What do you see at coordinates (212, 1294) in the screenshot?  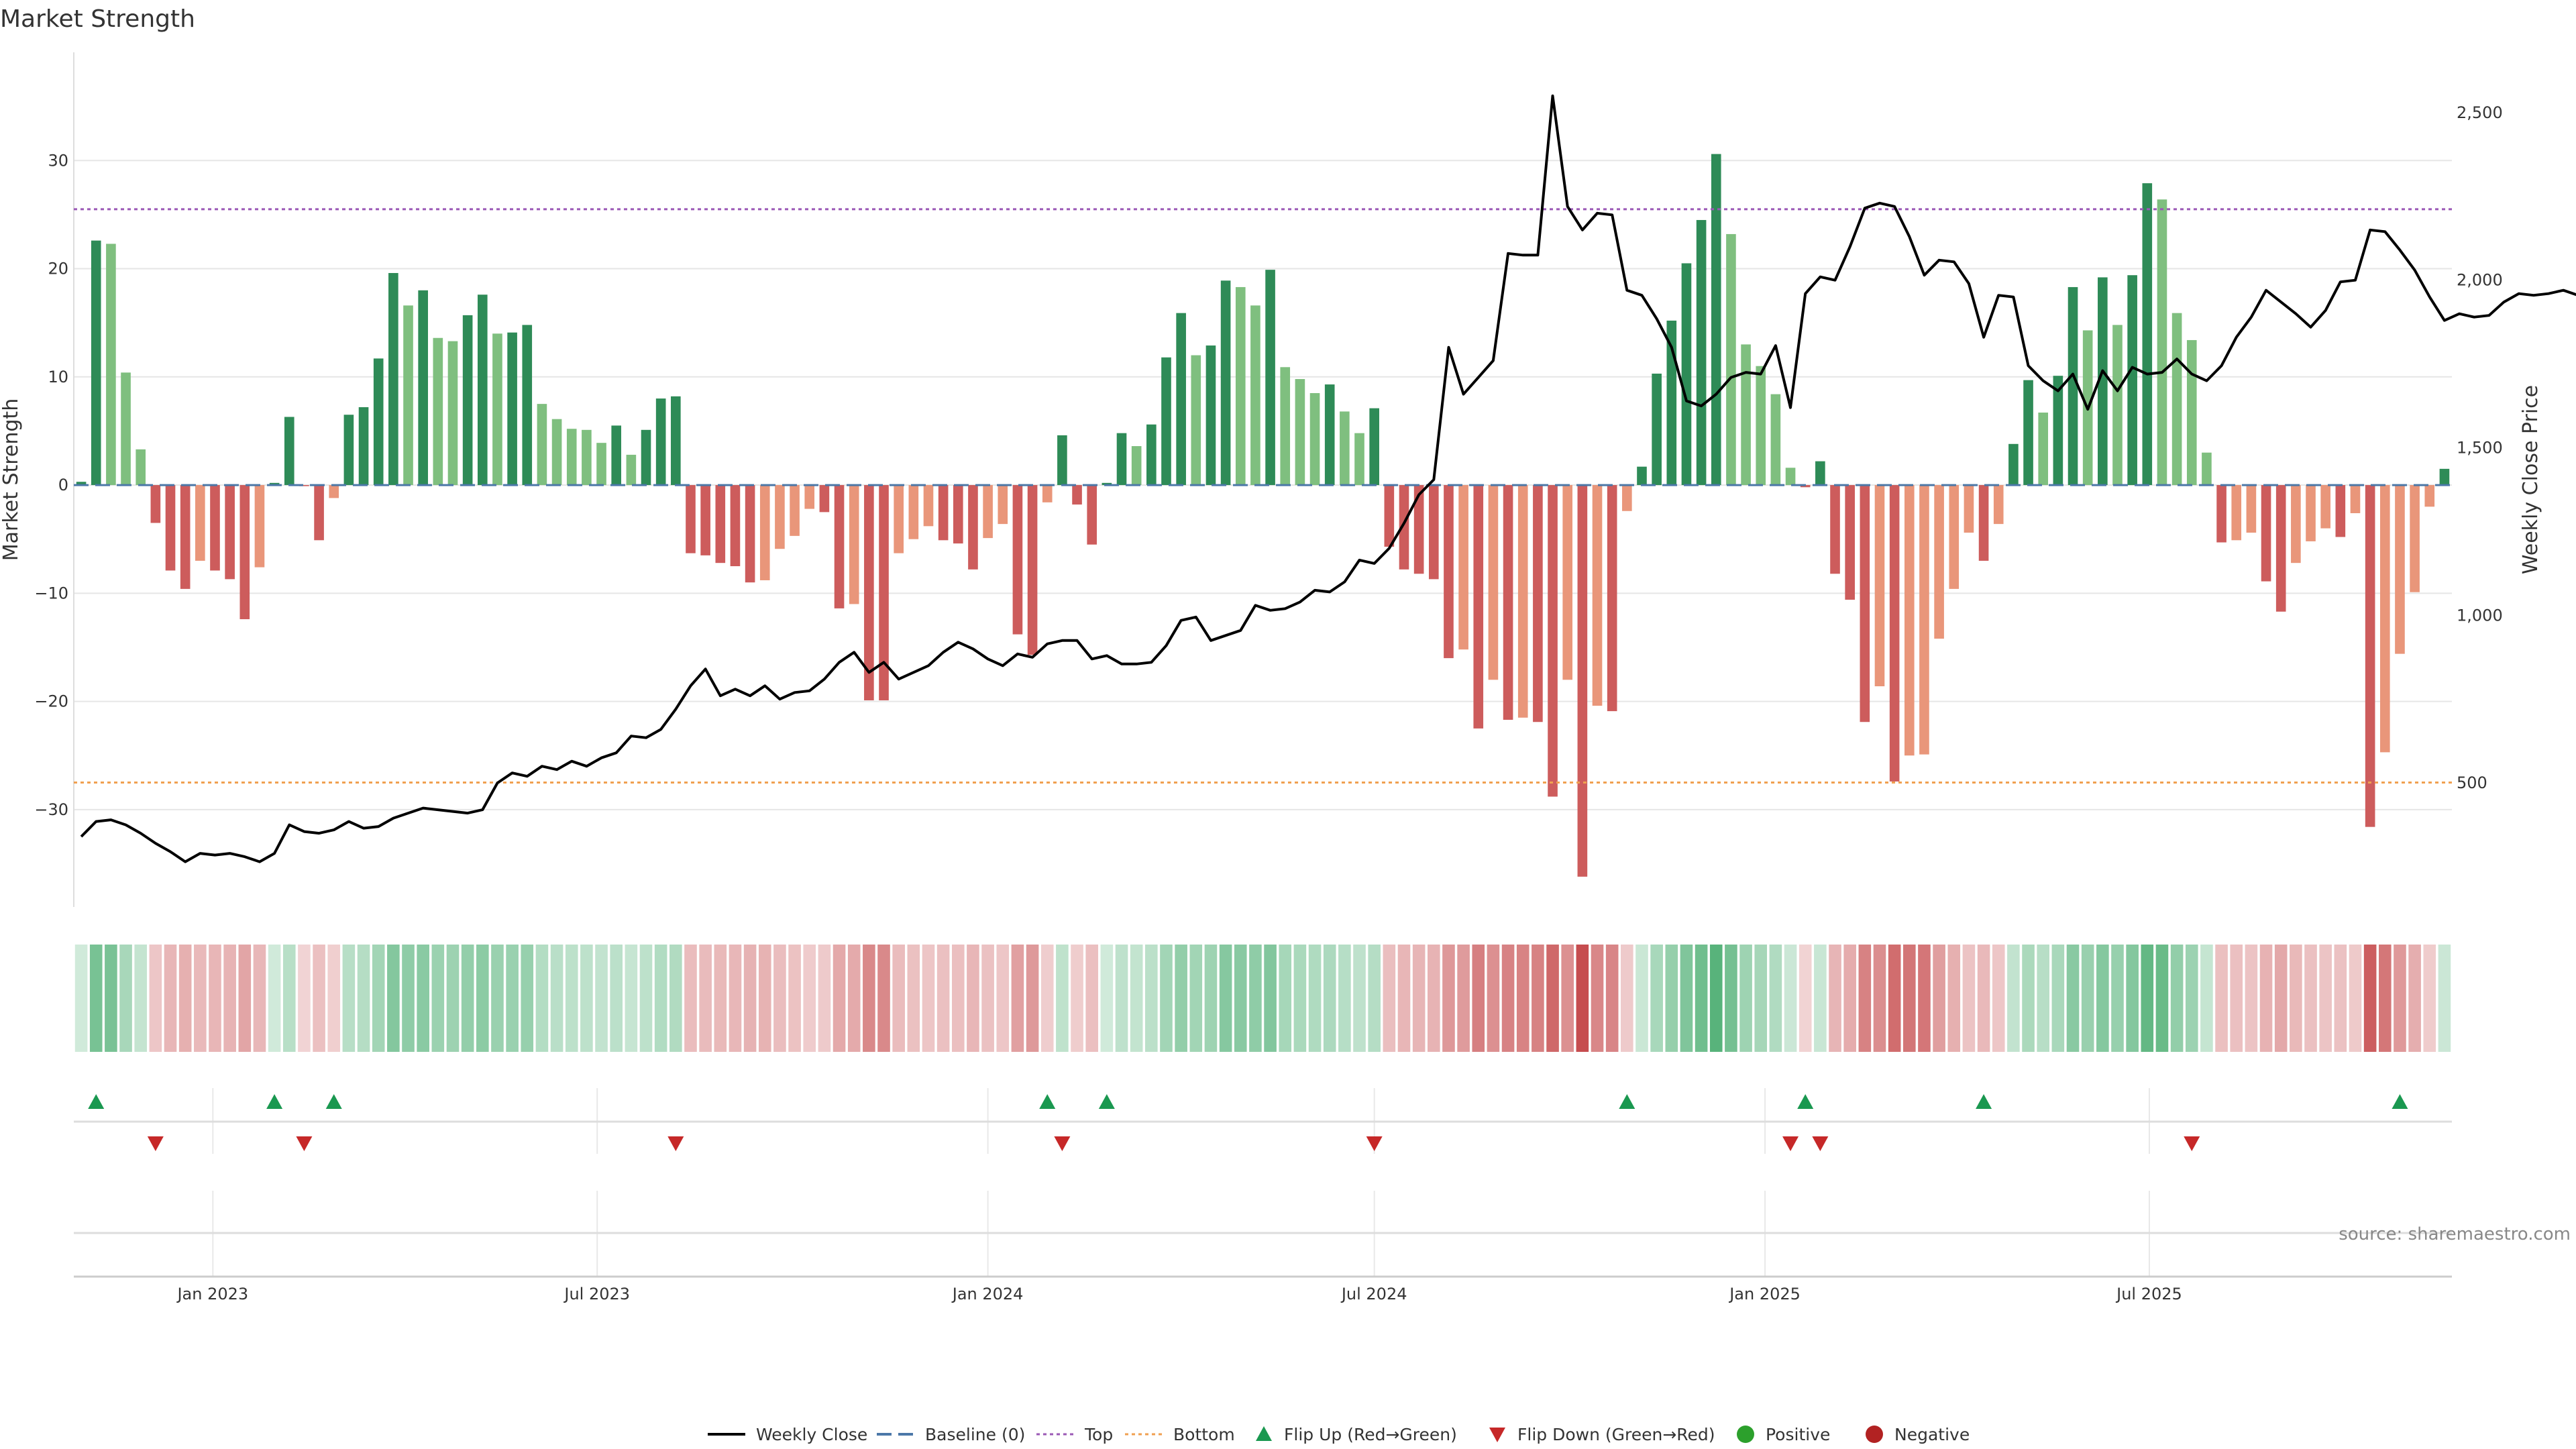 I see `x-tick-label: Jan 2023` at bounding box center [212, 1294].